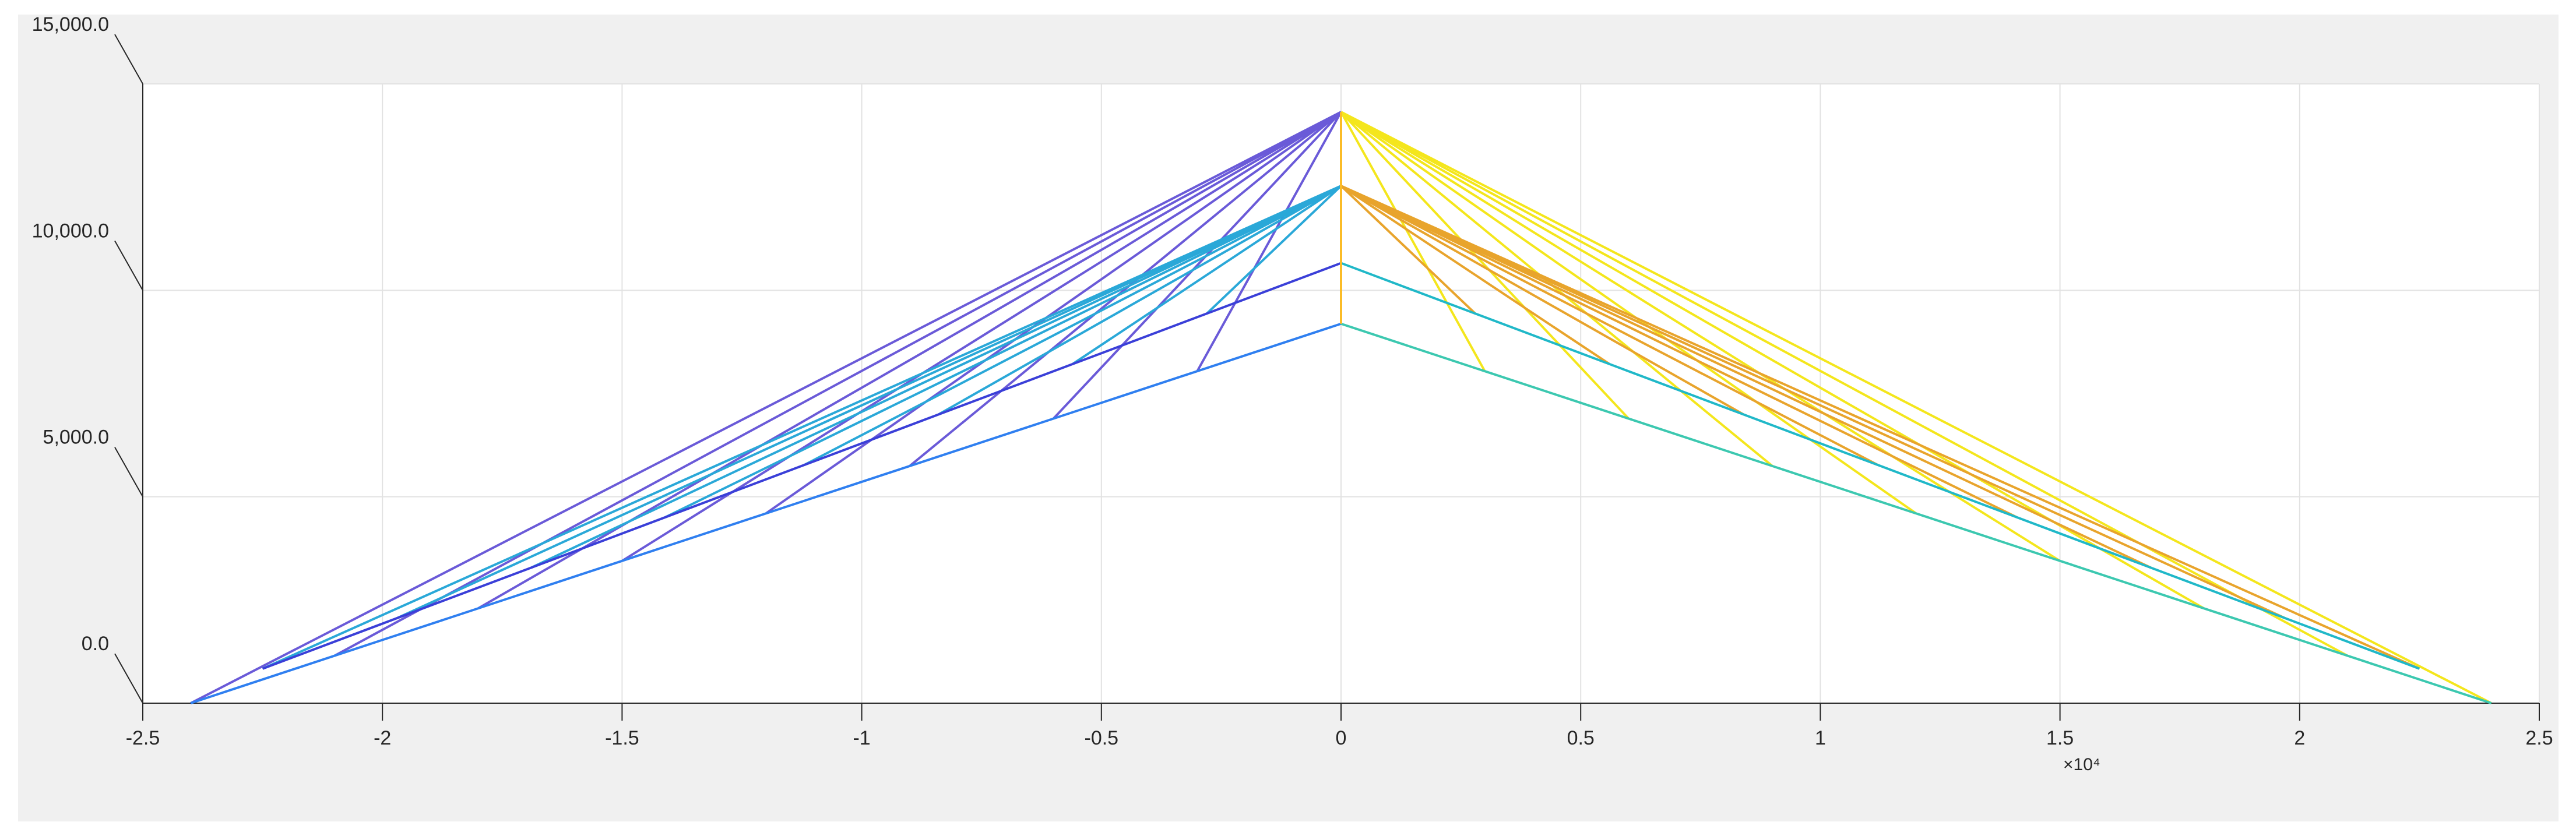 The image size is (2576, 836). Describe the element at coordinates (2060, 738) in the screenshot. I see `x-tick-label: 1.5` at that location.